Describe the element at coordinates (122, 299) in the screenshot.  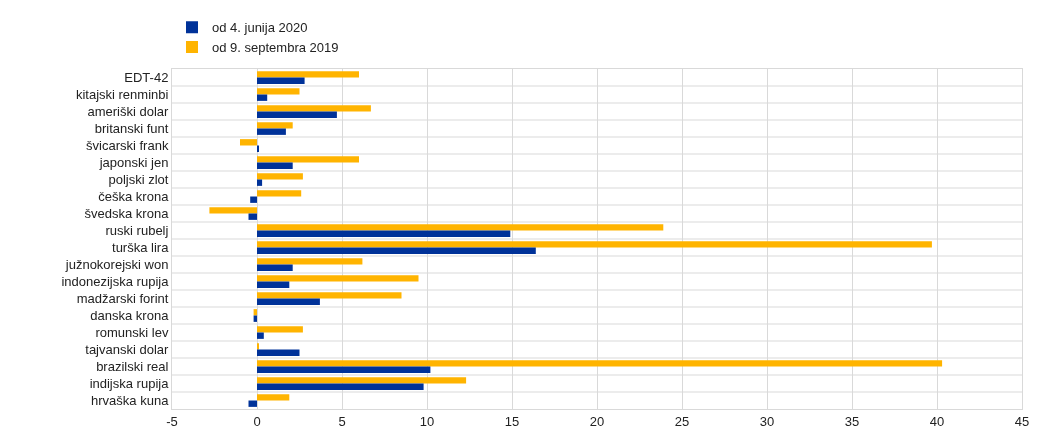
I see `y-tick-label: madžarski forint` at that location.